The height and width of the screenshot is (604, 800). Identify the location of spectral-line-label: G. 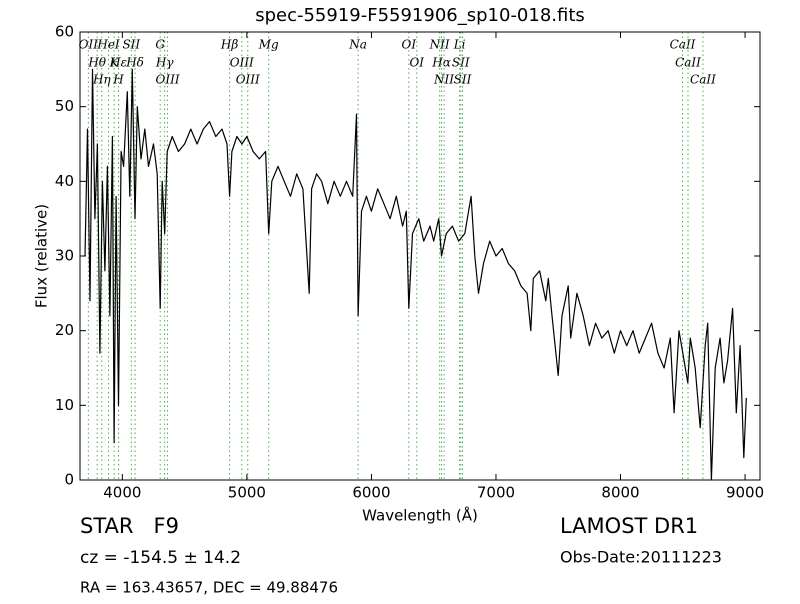
(160, 45).